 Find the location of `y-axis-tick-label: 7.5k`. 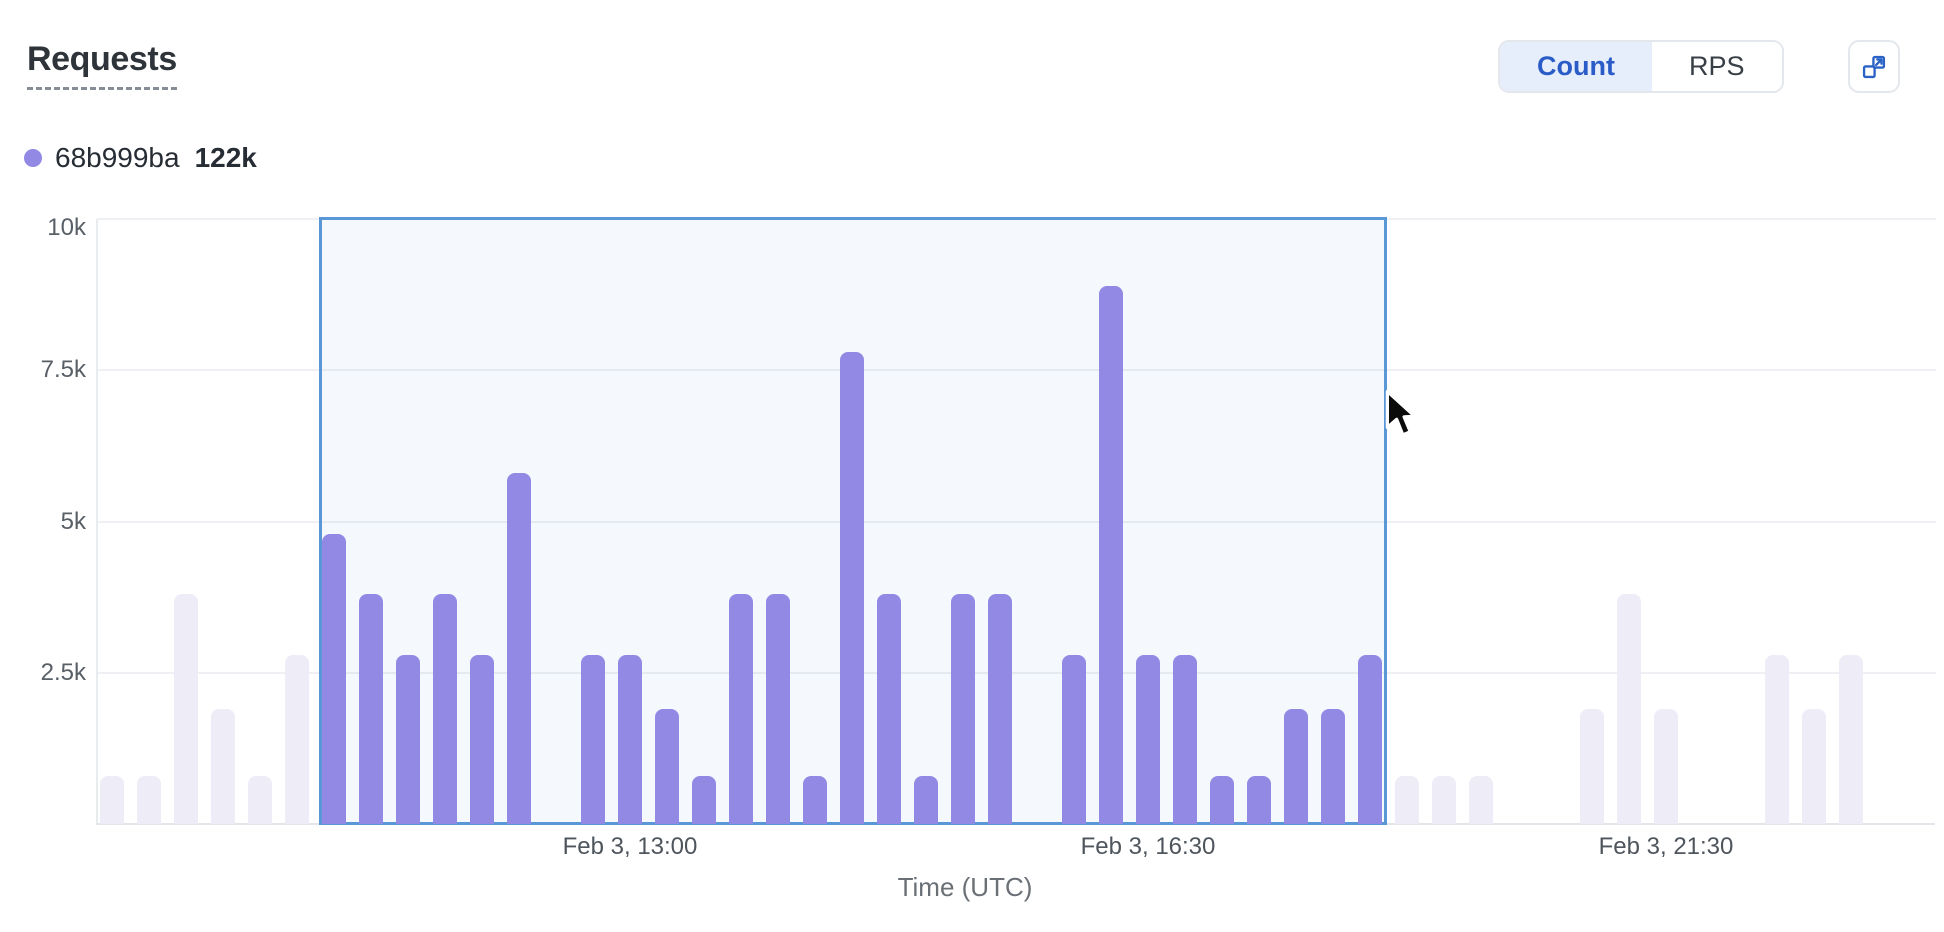

y-axis-tick-label: 7.5k is located at coordinates (63, 370).